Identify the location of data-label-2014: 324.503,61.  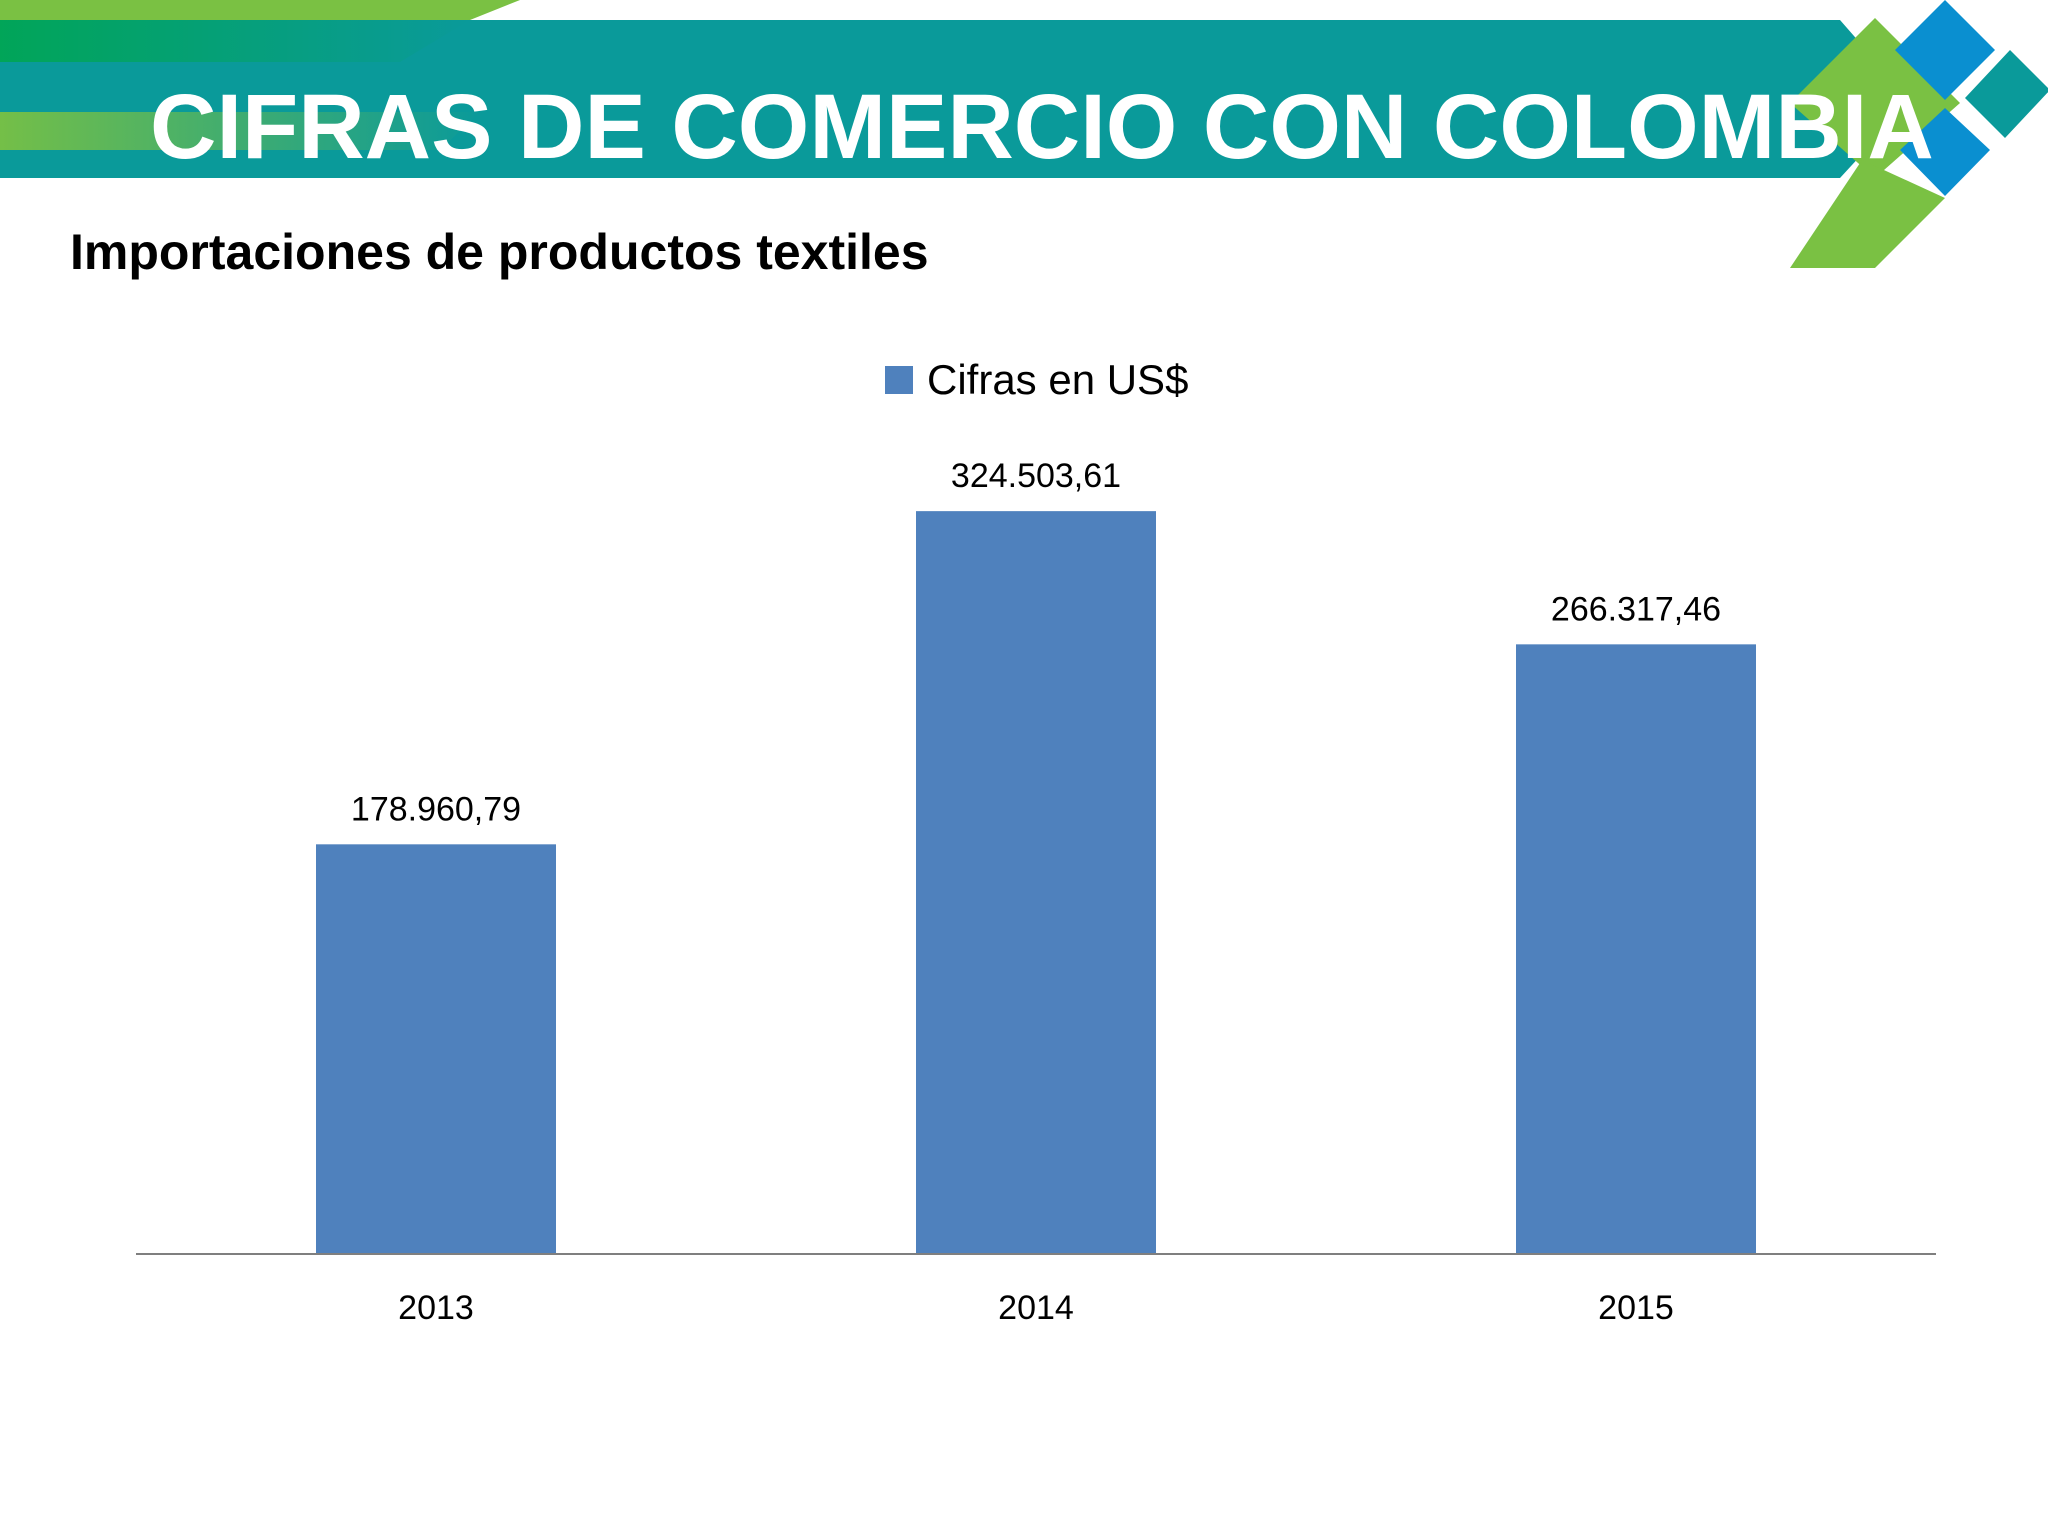
(1036, 476).